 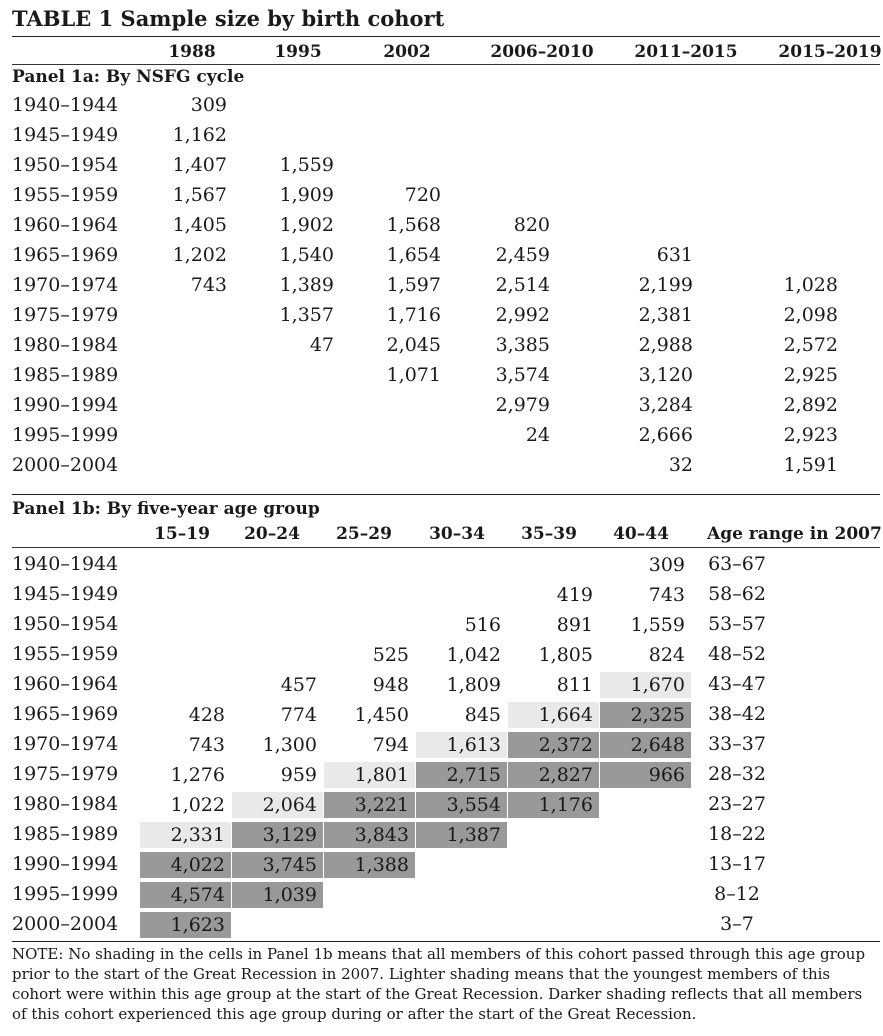 I want to click on panel-1b-row-label: 1950–1954, so click(x=65, y=624).